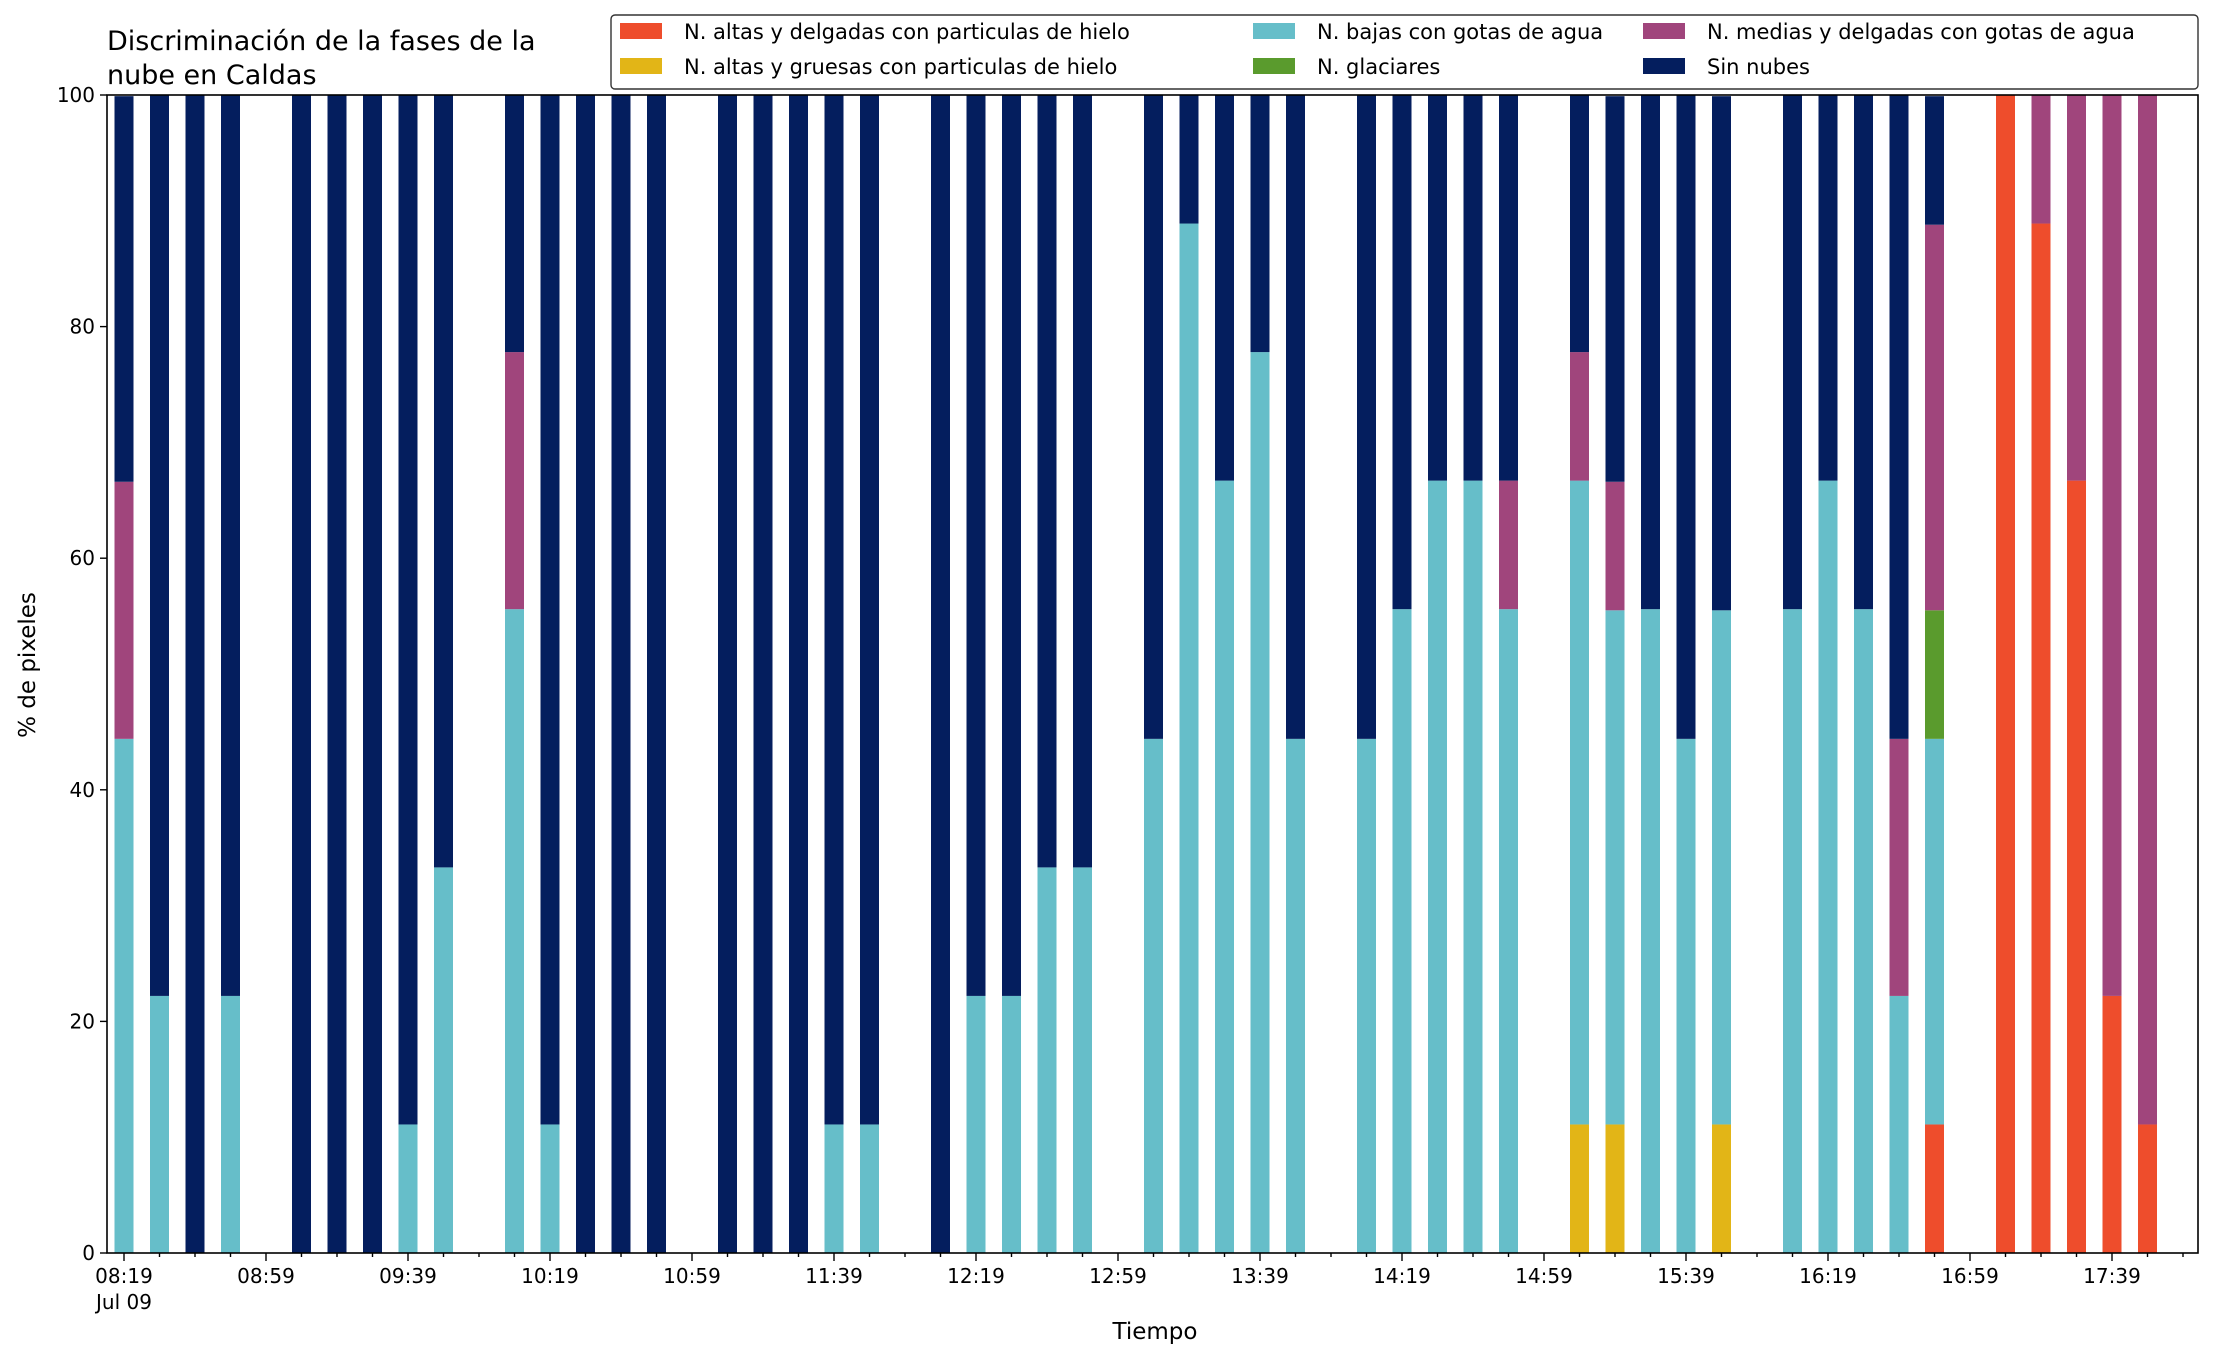 This screenshot has width=2216, height=1355. What do you see at coordinates (82, 1021) in the screenshot?
I see `y-tick-label-20: 20` at bounding box center [82, 1021].